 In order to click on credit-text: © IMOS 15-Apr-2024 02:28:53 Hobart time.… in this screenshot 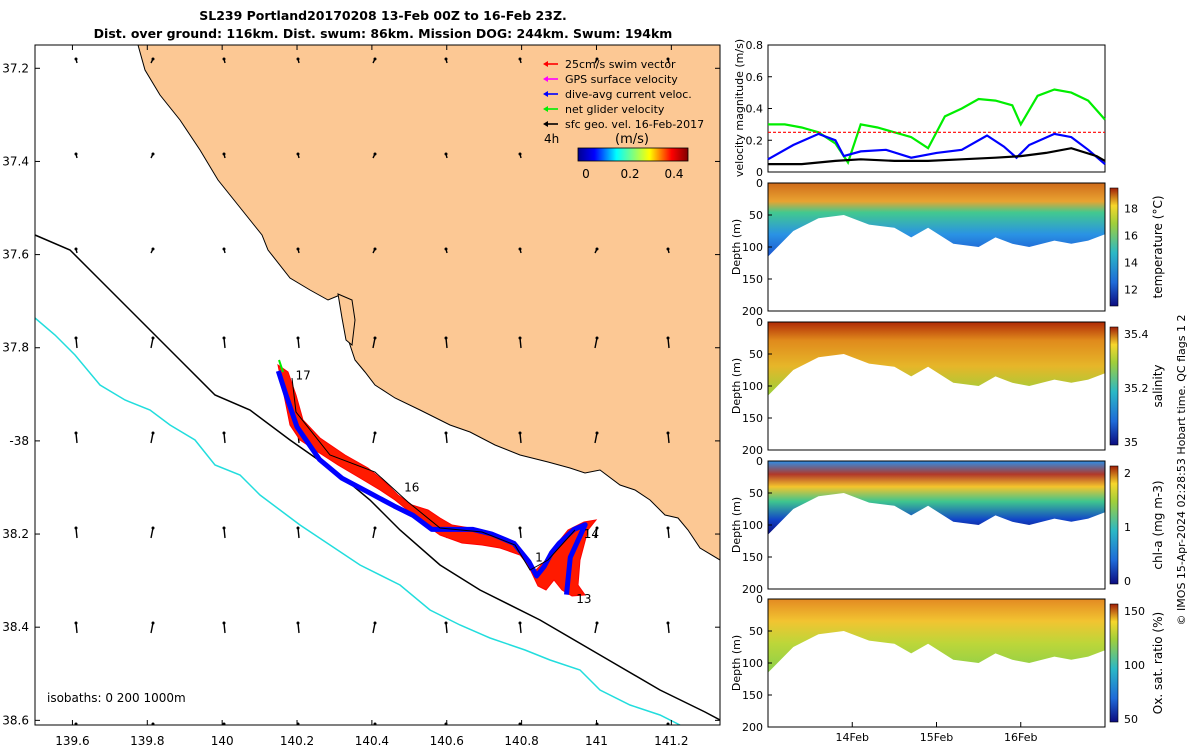, I will do `click(1181, 470)`.